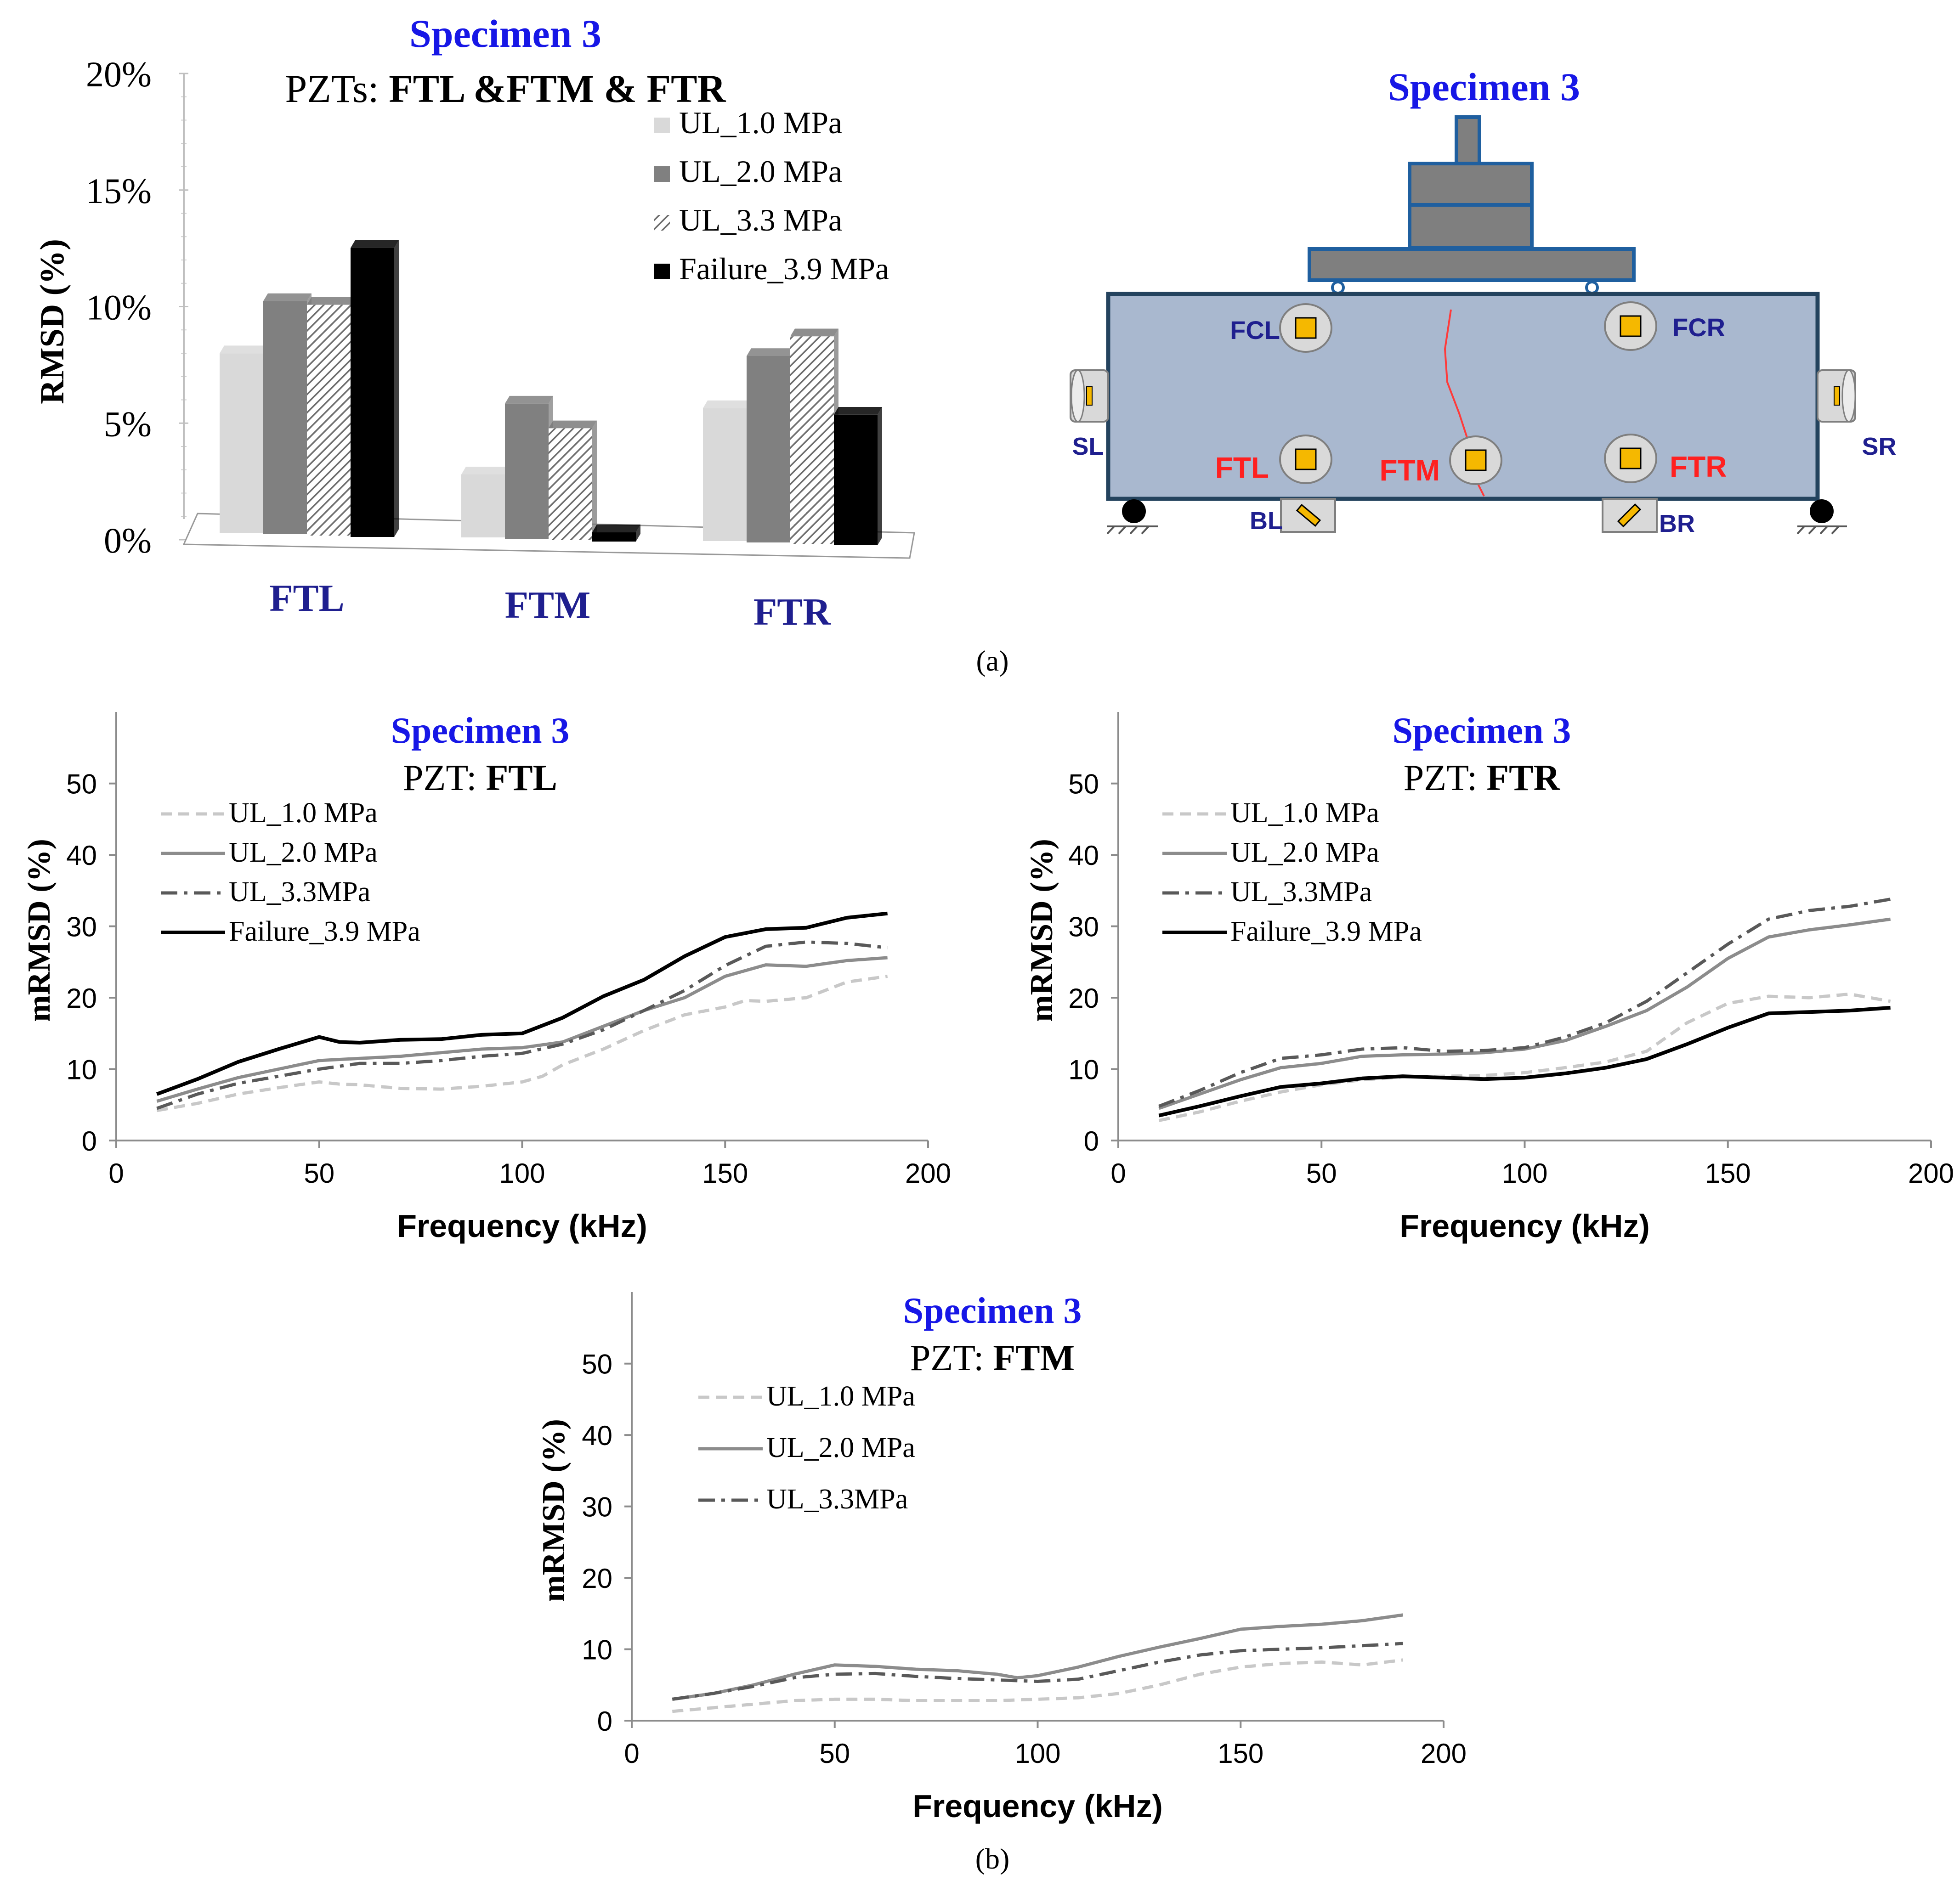  Describe the element at coordinates (834, 1753) in the screenshot. I see `ftm-x-tick-label: 50` at that location.